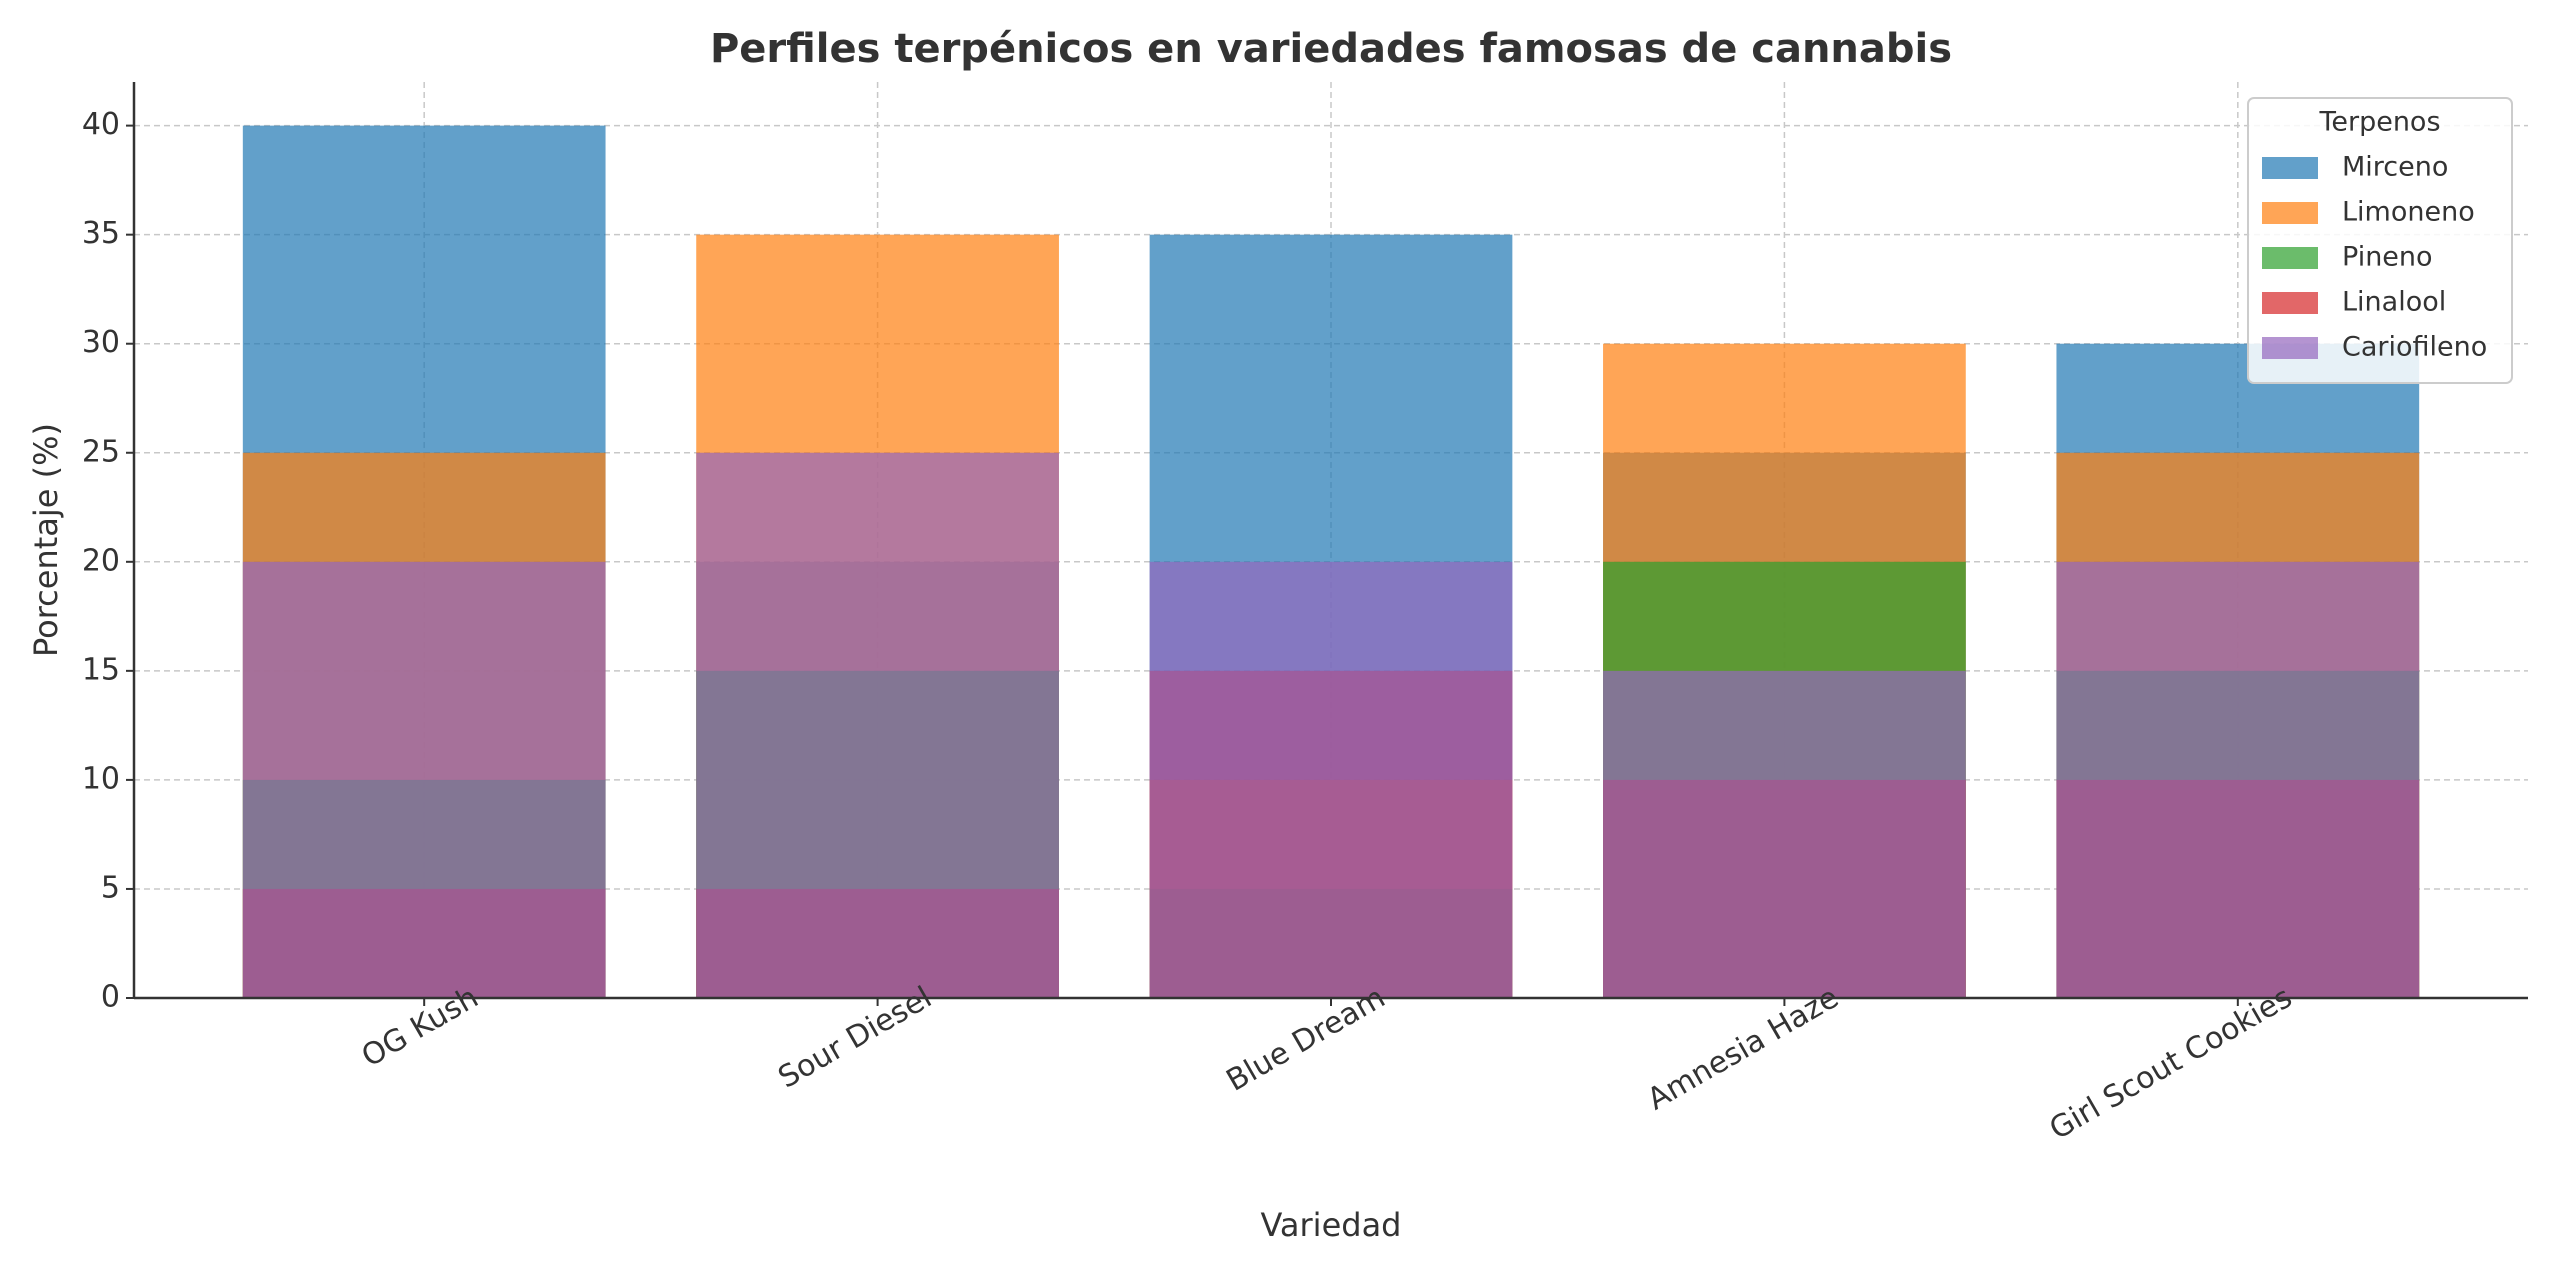 Image resolution: width=2560 pixels, height=1280 pixels. I want to click on y-tick-label: 35, so click(101, 233).